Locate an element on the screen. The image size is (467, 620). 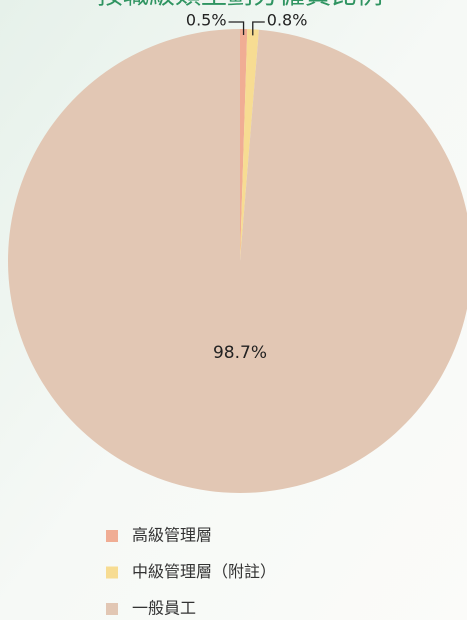
data-label: 0.8% is located at coordinates (287, 20).